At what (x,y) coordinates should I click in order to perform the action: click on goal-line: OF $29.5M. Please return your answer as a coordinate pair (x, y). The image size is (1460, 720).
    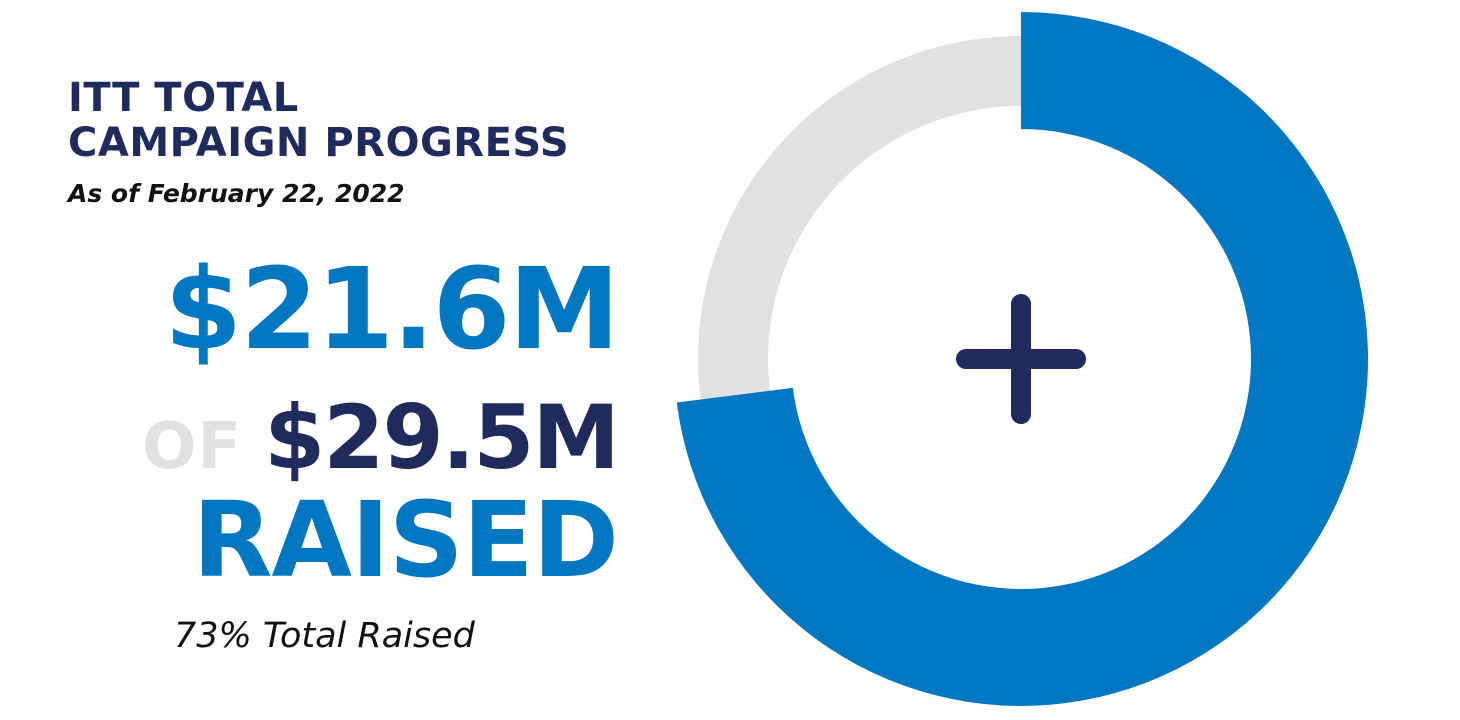
    Looking at the image, I should click on (380, 449).